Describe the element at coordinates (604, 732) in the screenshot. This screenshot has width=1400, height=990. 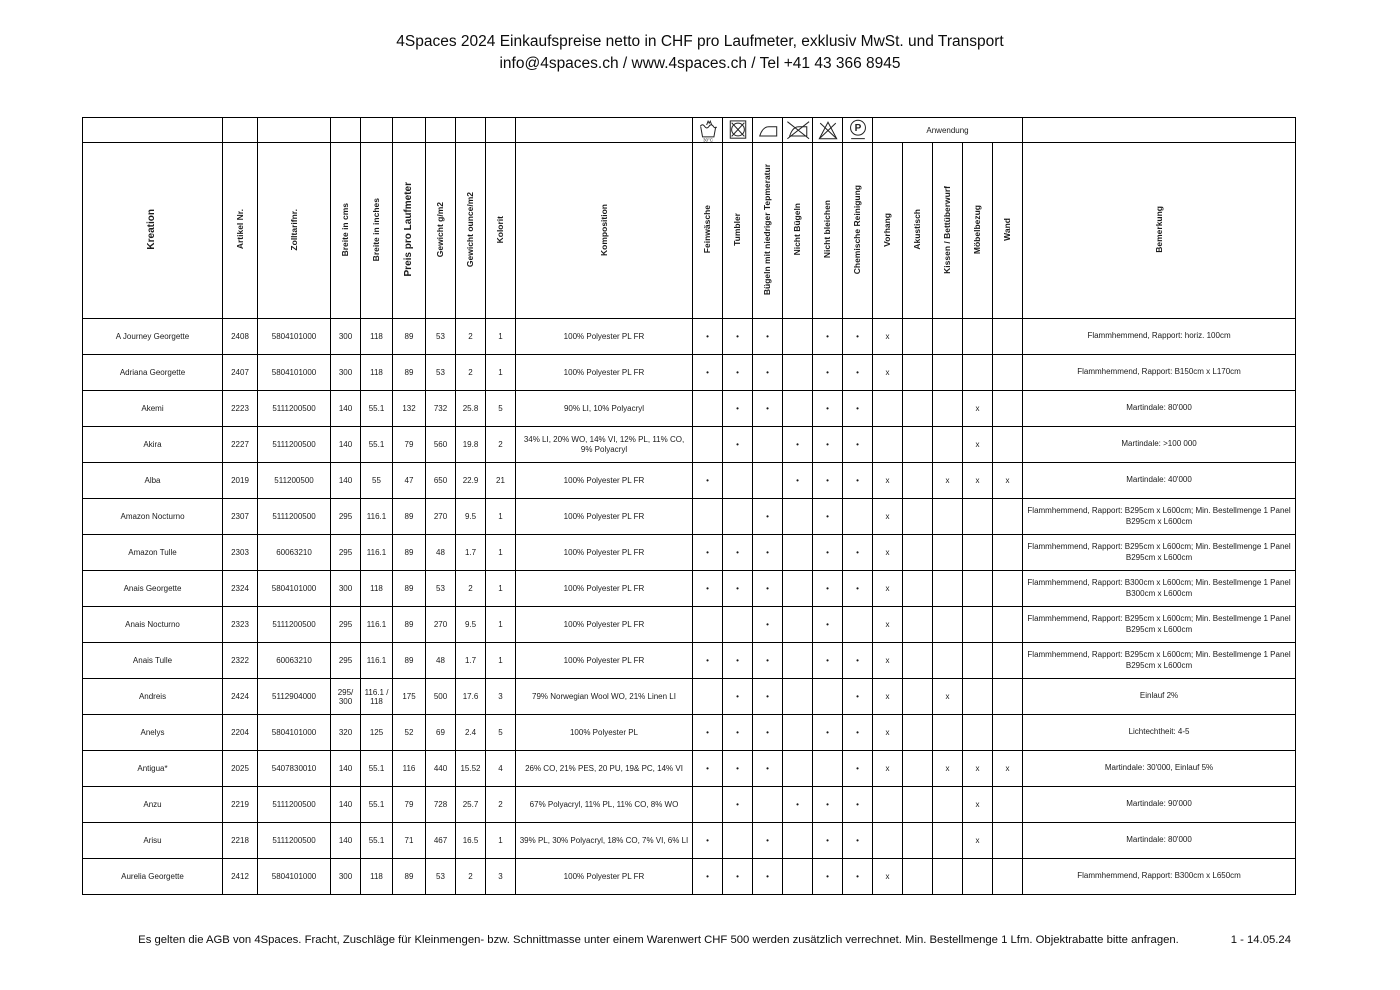
I see `cell-komposition: 100% Polyester PL` at that location.